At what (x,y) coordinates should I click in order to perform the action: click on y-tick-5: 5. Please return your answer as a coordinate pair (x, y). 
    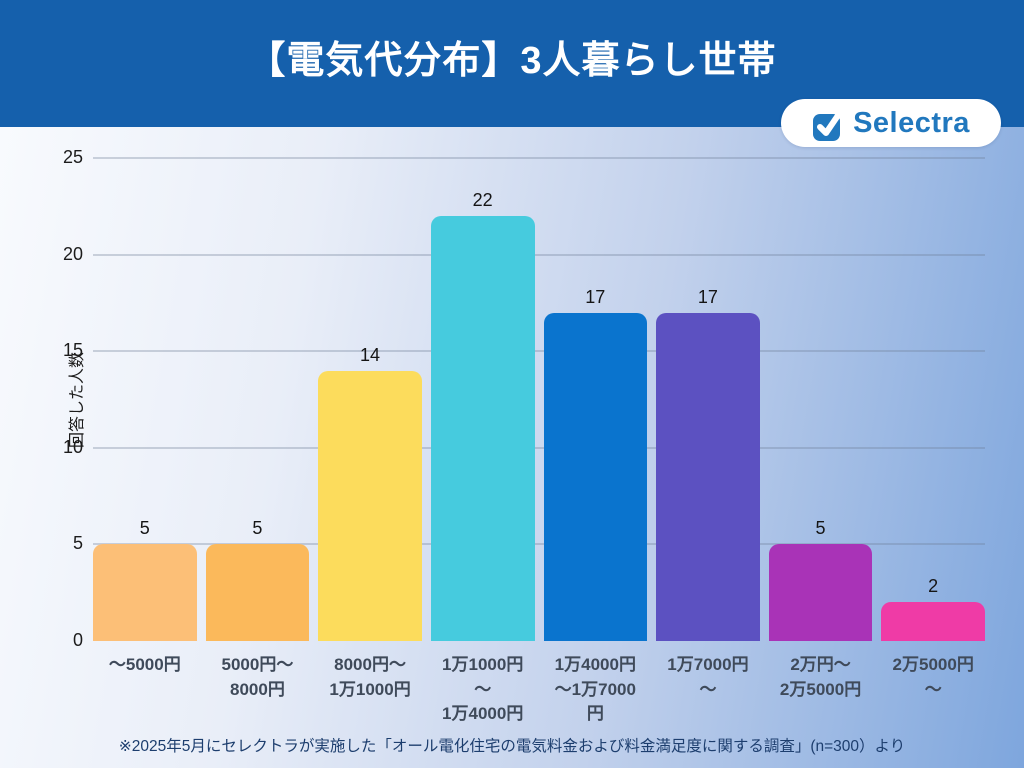
    Looking at the image, I should click on (77, 543).